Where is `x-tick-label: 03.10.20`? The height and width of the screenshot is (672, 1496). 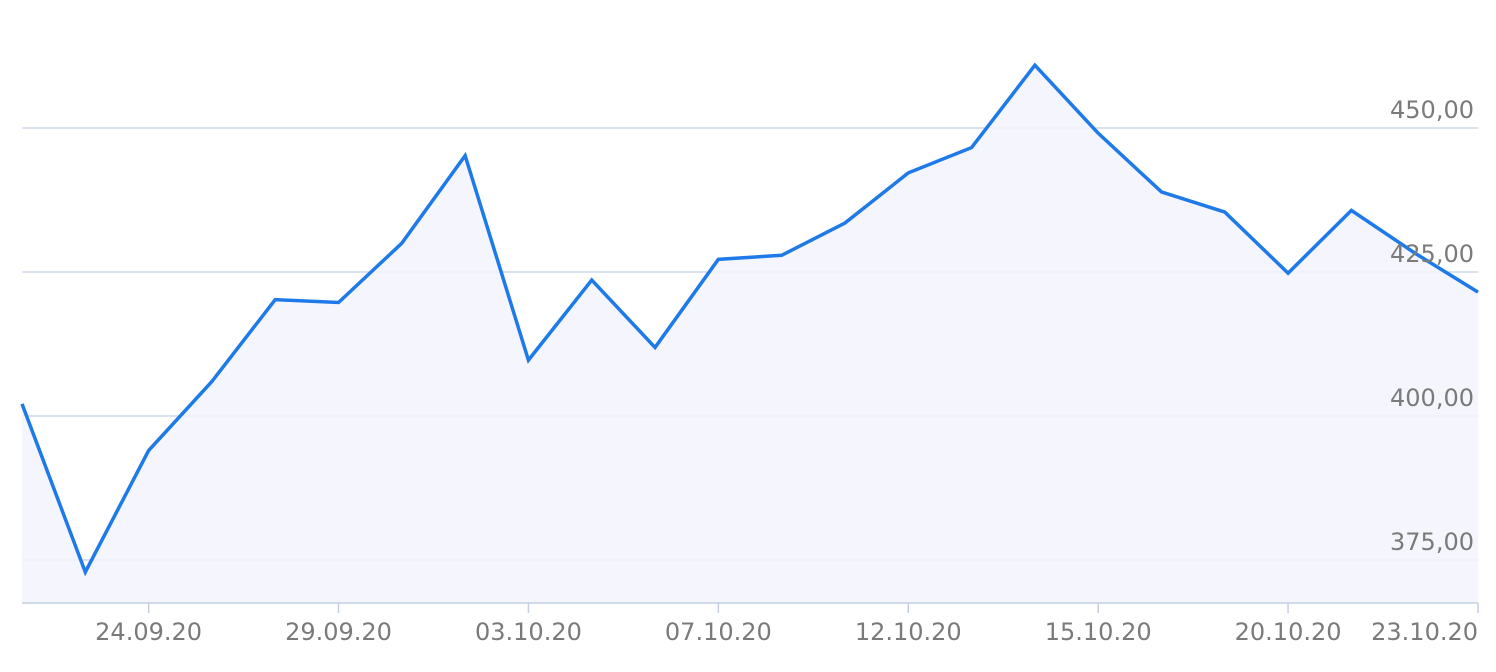 x-tick-label: 03.10.20 is located at coordinates (528, 632).